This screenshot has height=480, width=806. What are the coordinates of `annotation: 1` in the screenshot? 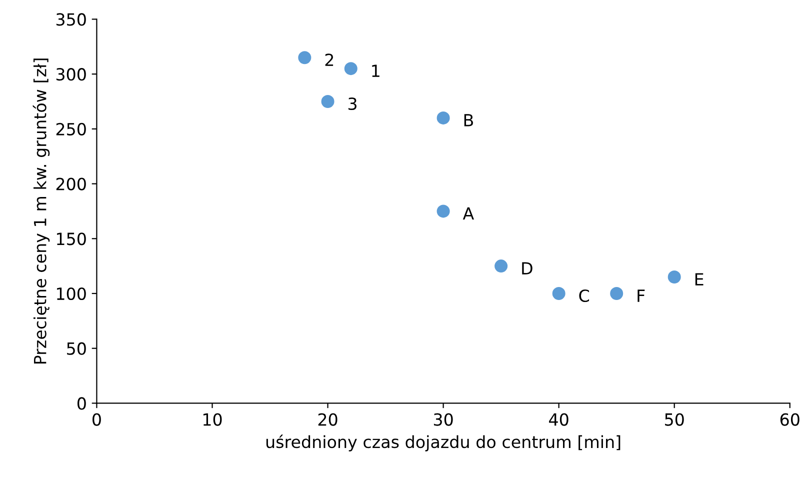 It's located at (376, 70).